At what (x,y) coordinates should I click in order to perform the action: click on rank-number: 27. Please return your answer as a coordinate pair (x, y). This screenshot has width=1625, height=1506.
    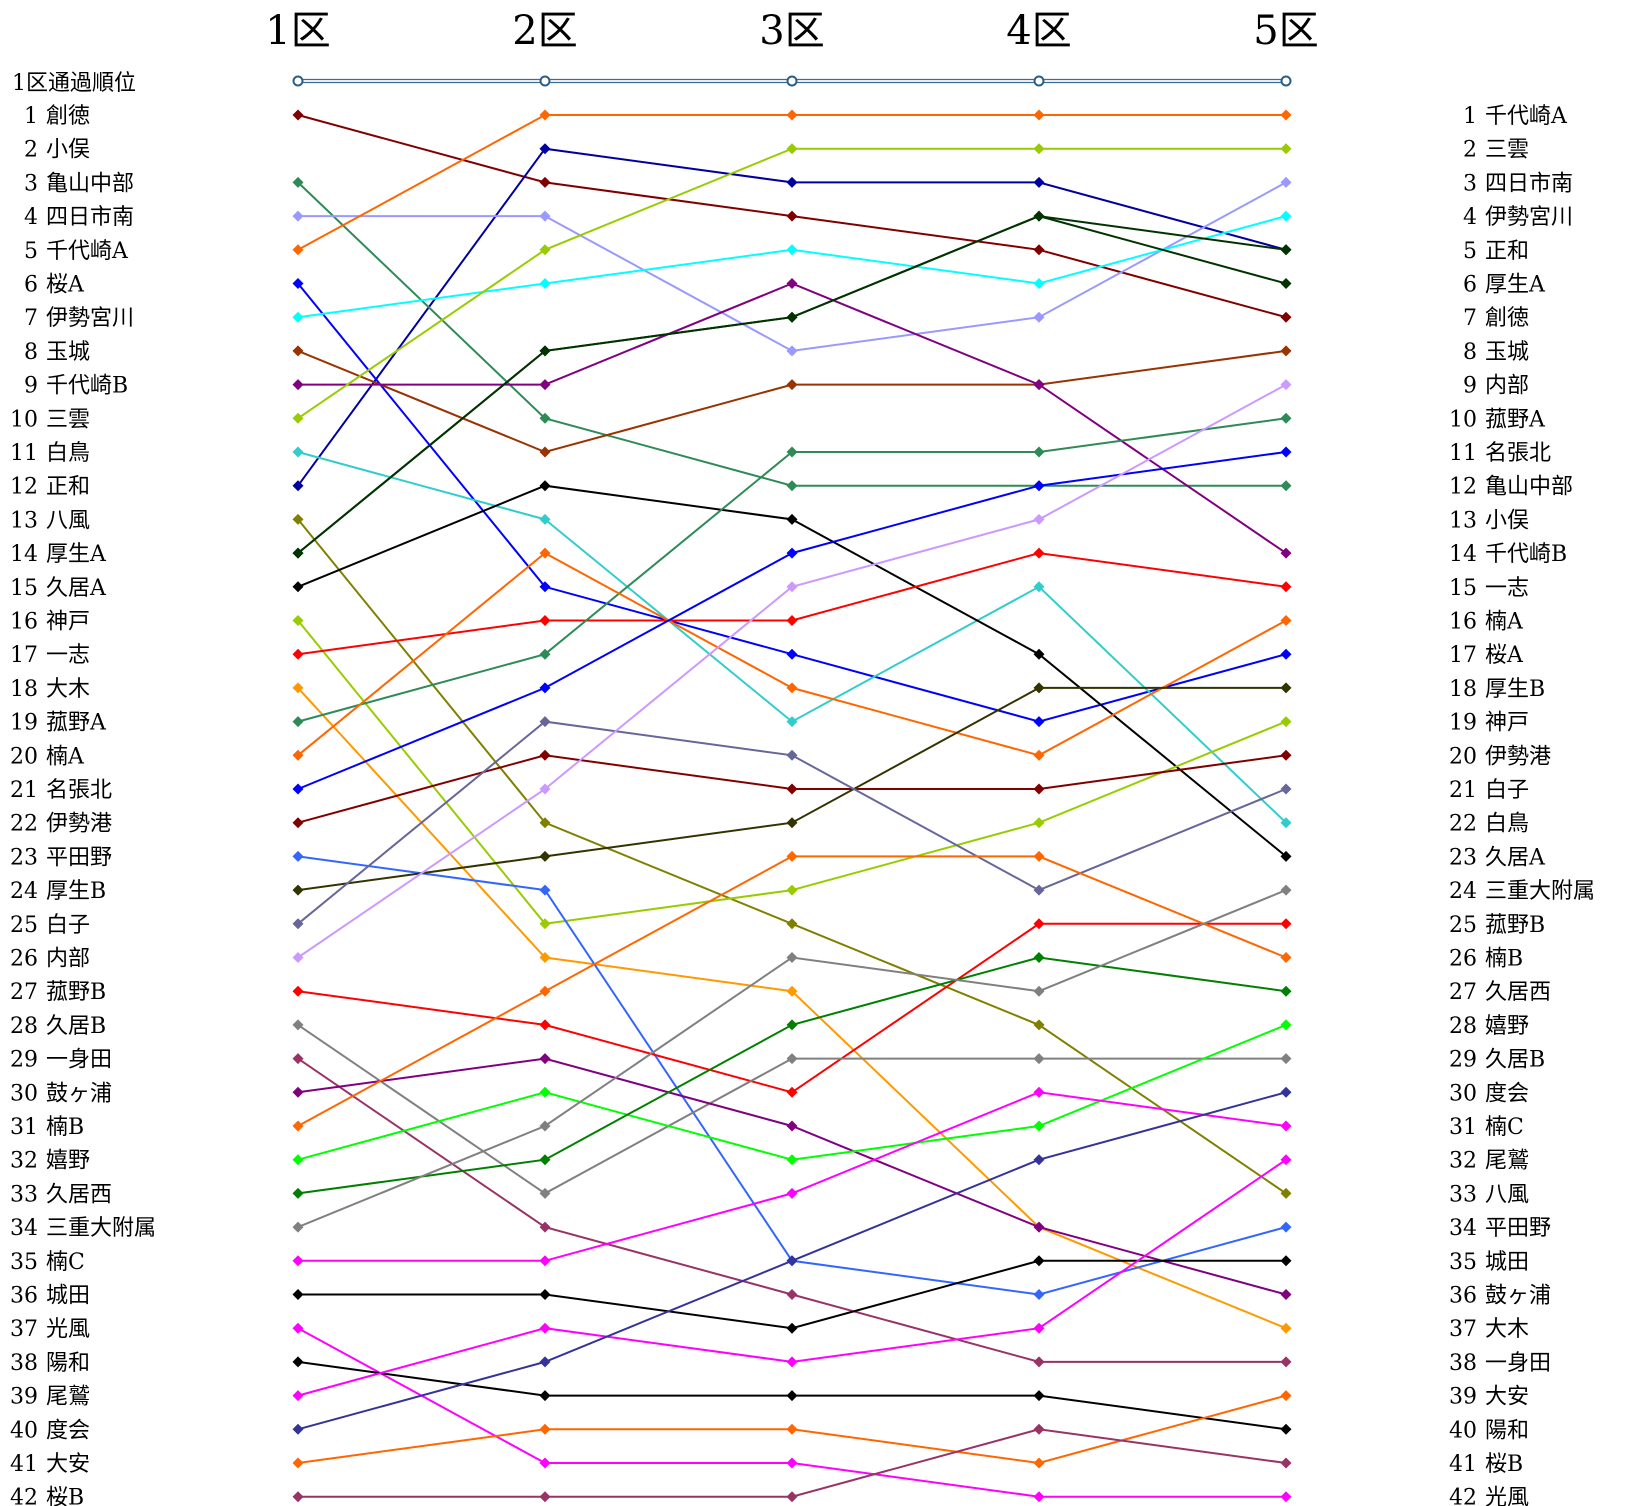
    Looking at the image, I should click on (24, 992).